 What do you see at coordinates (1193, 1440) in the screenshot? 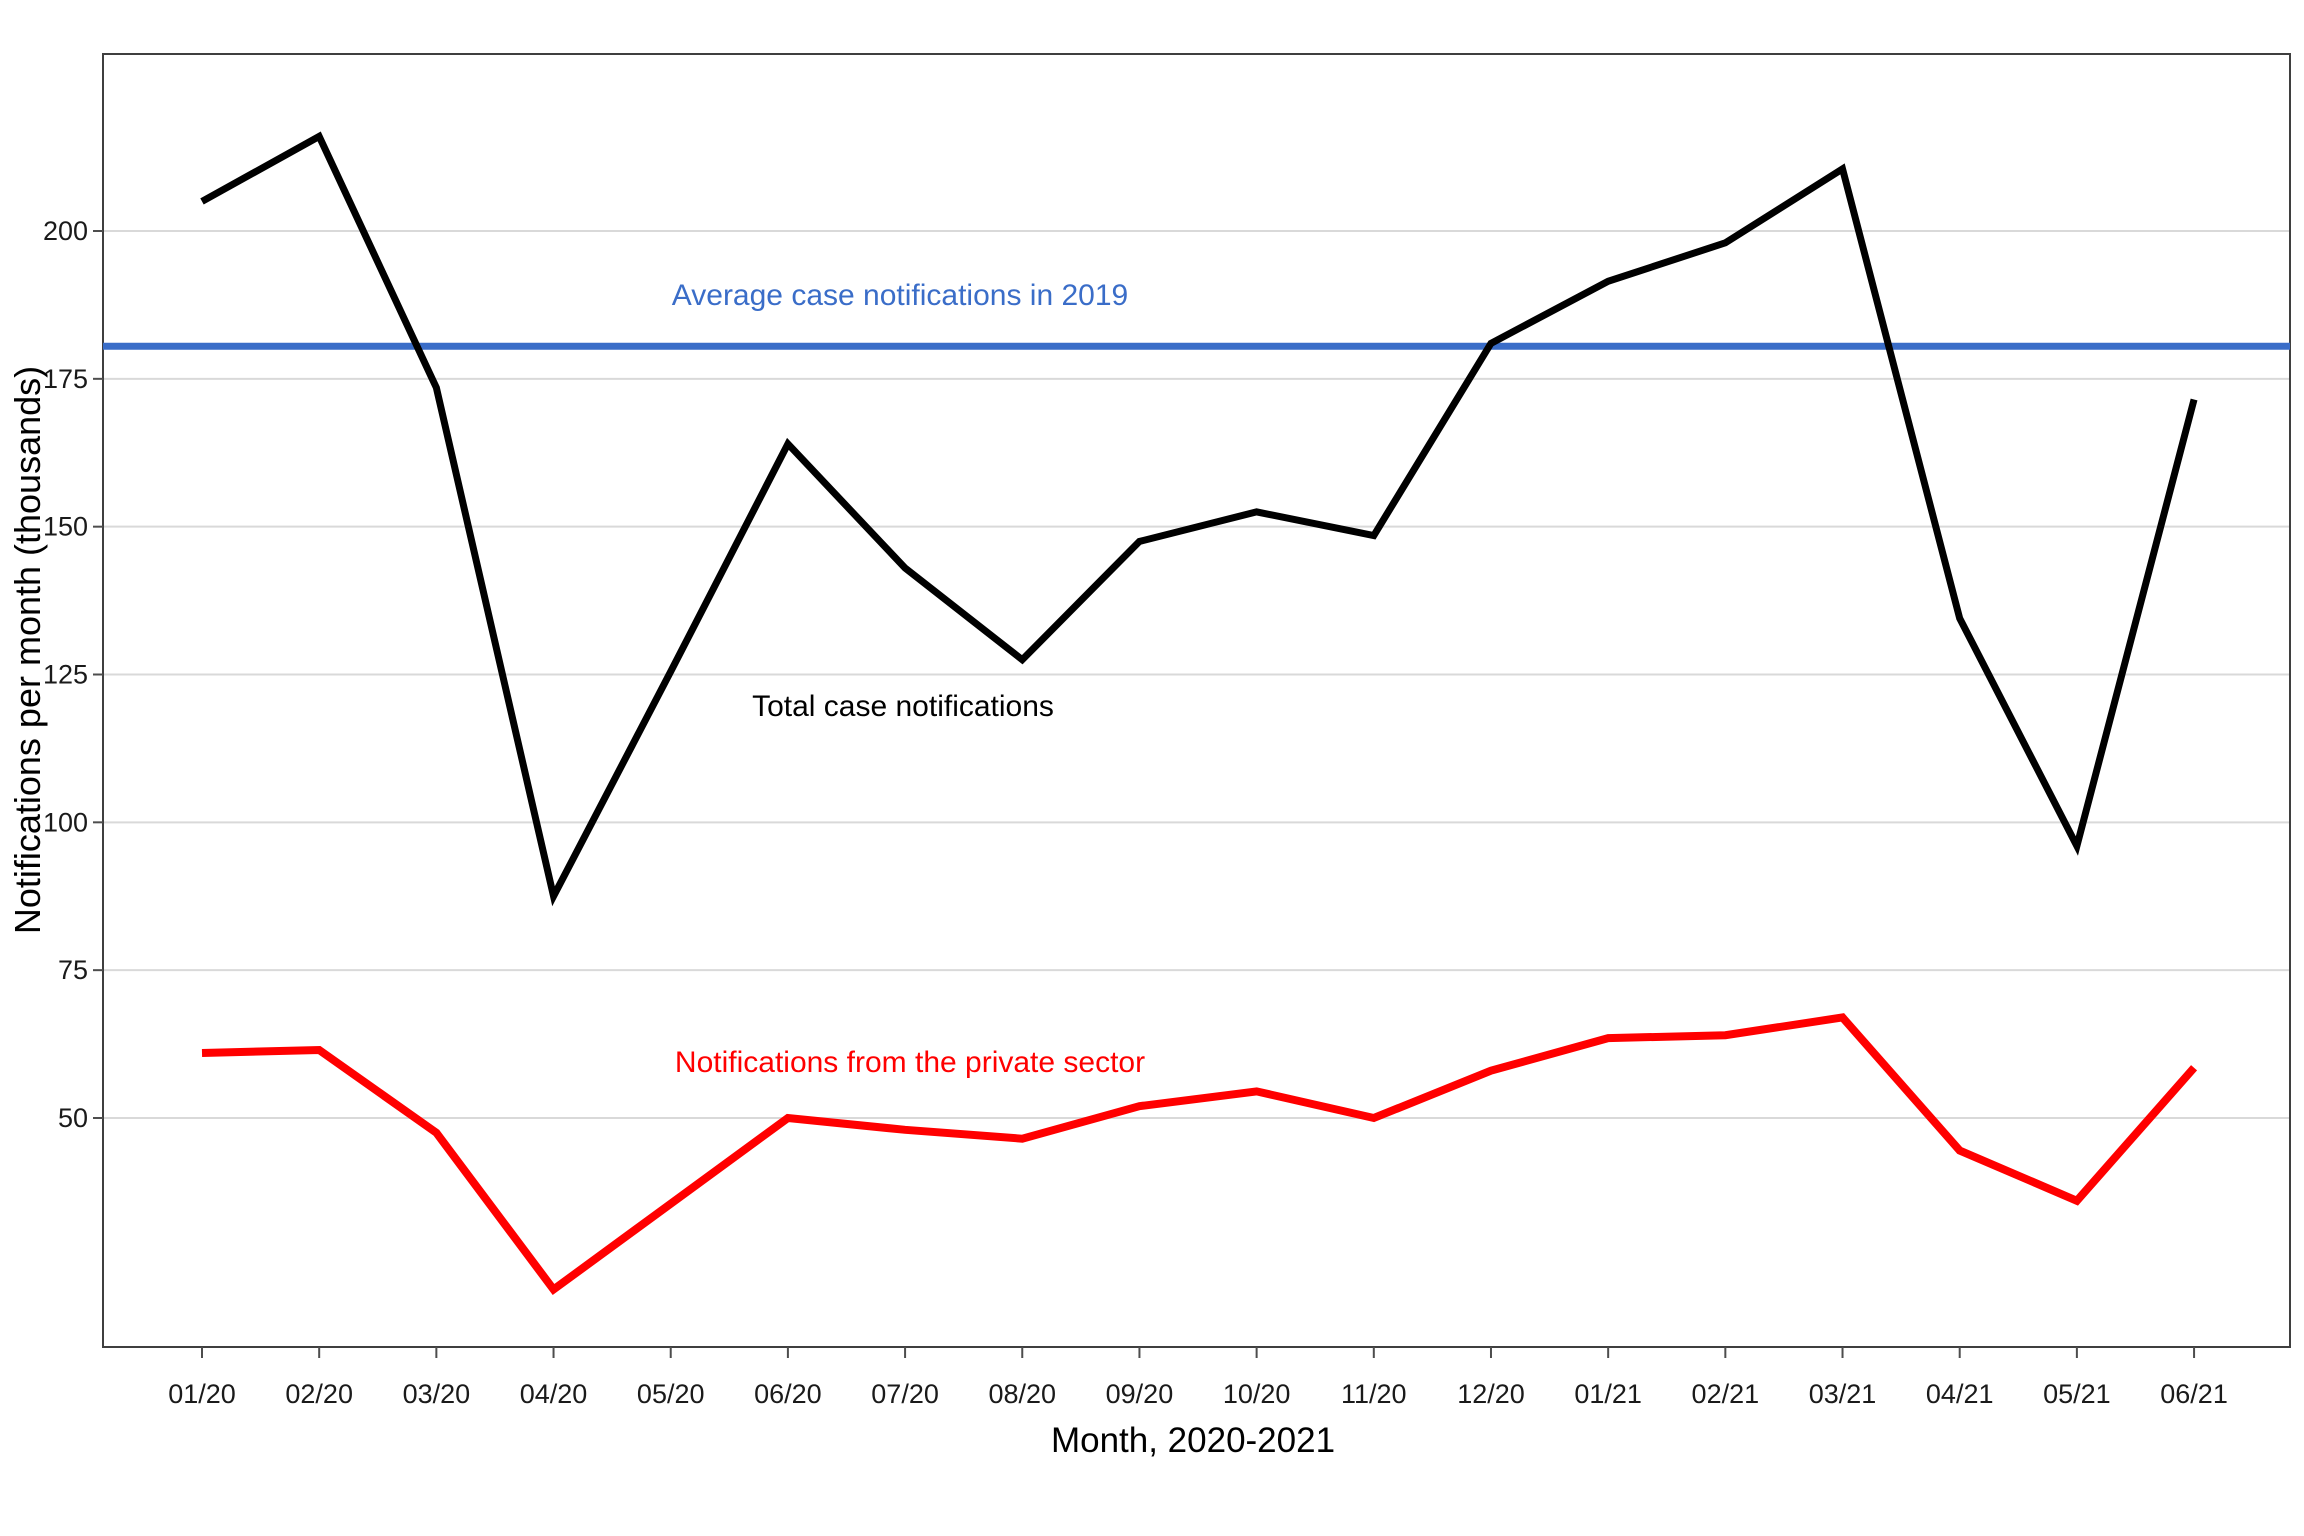
I see `x-axis-title: Month, 2020-2021` at bounding box center [1193, 1440].